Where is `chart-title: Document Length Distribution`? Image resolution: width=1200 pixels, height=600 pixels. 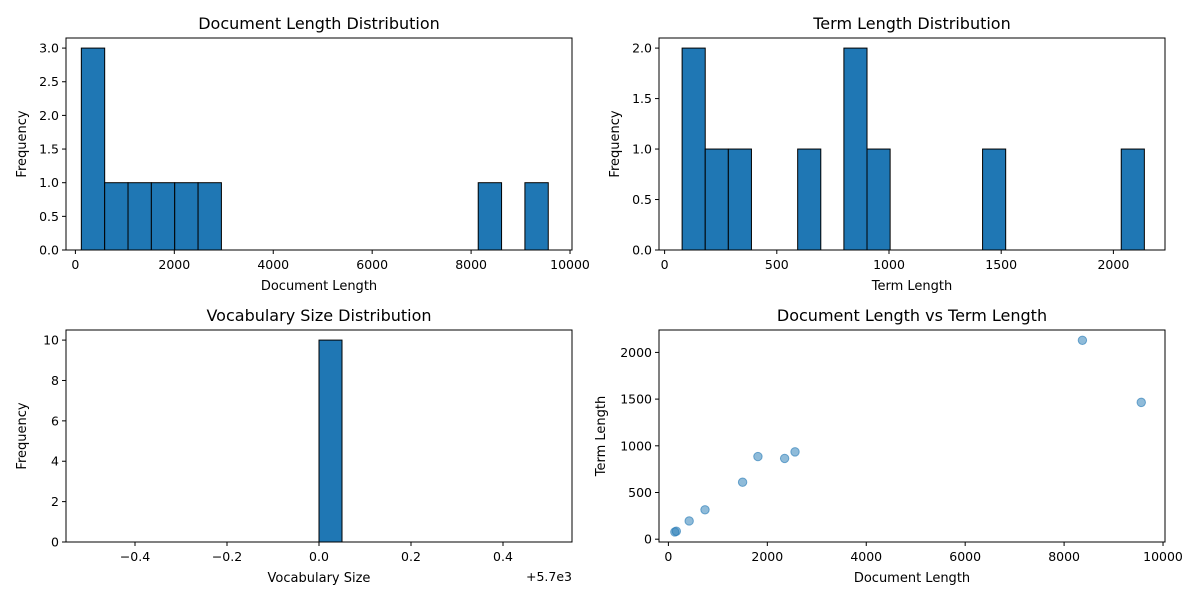
chart-title: Document Length Distribution is located at coordinates (319, 23).